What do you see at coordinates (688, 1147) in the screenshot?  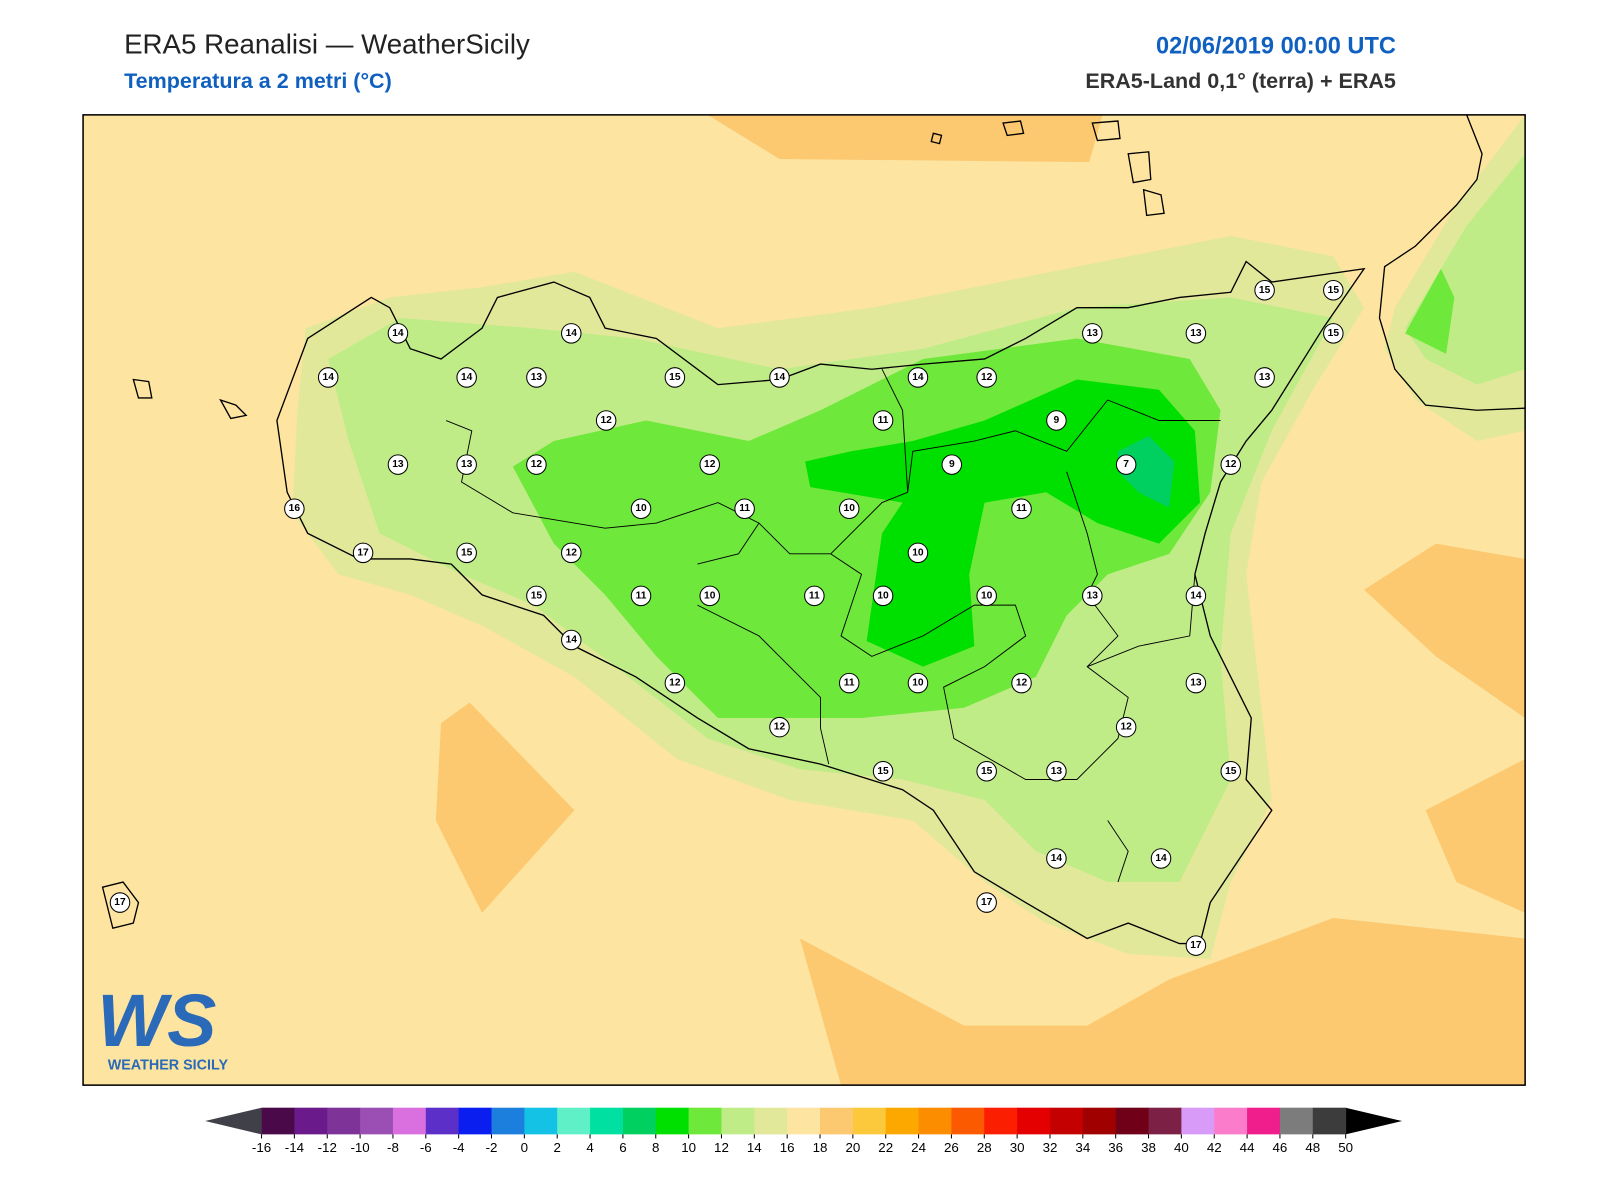 I see `colorbar-tick-label: 10` at bounding box center [688, 1147].